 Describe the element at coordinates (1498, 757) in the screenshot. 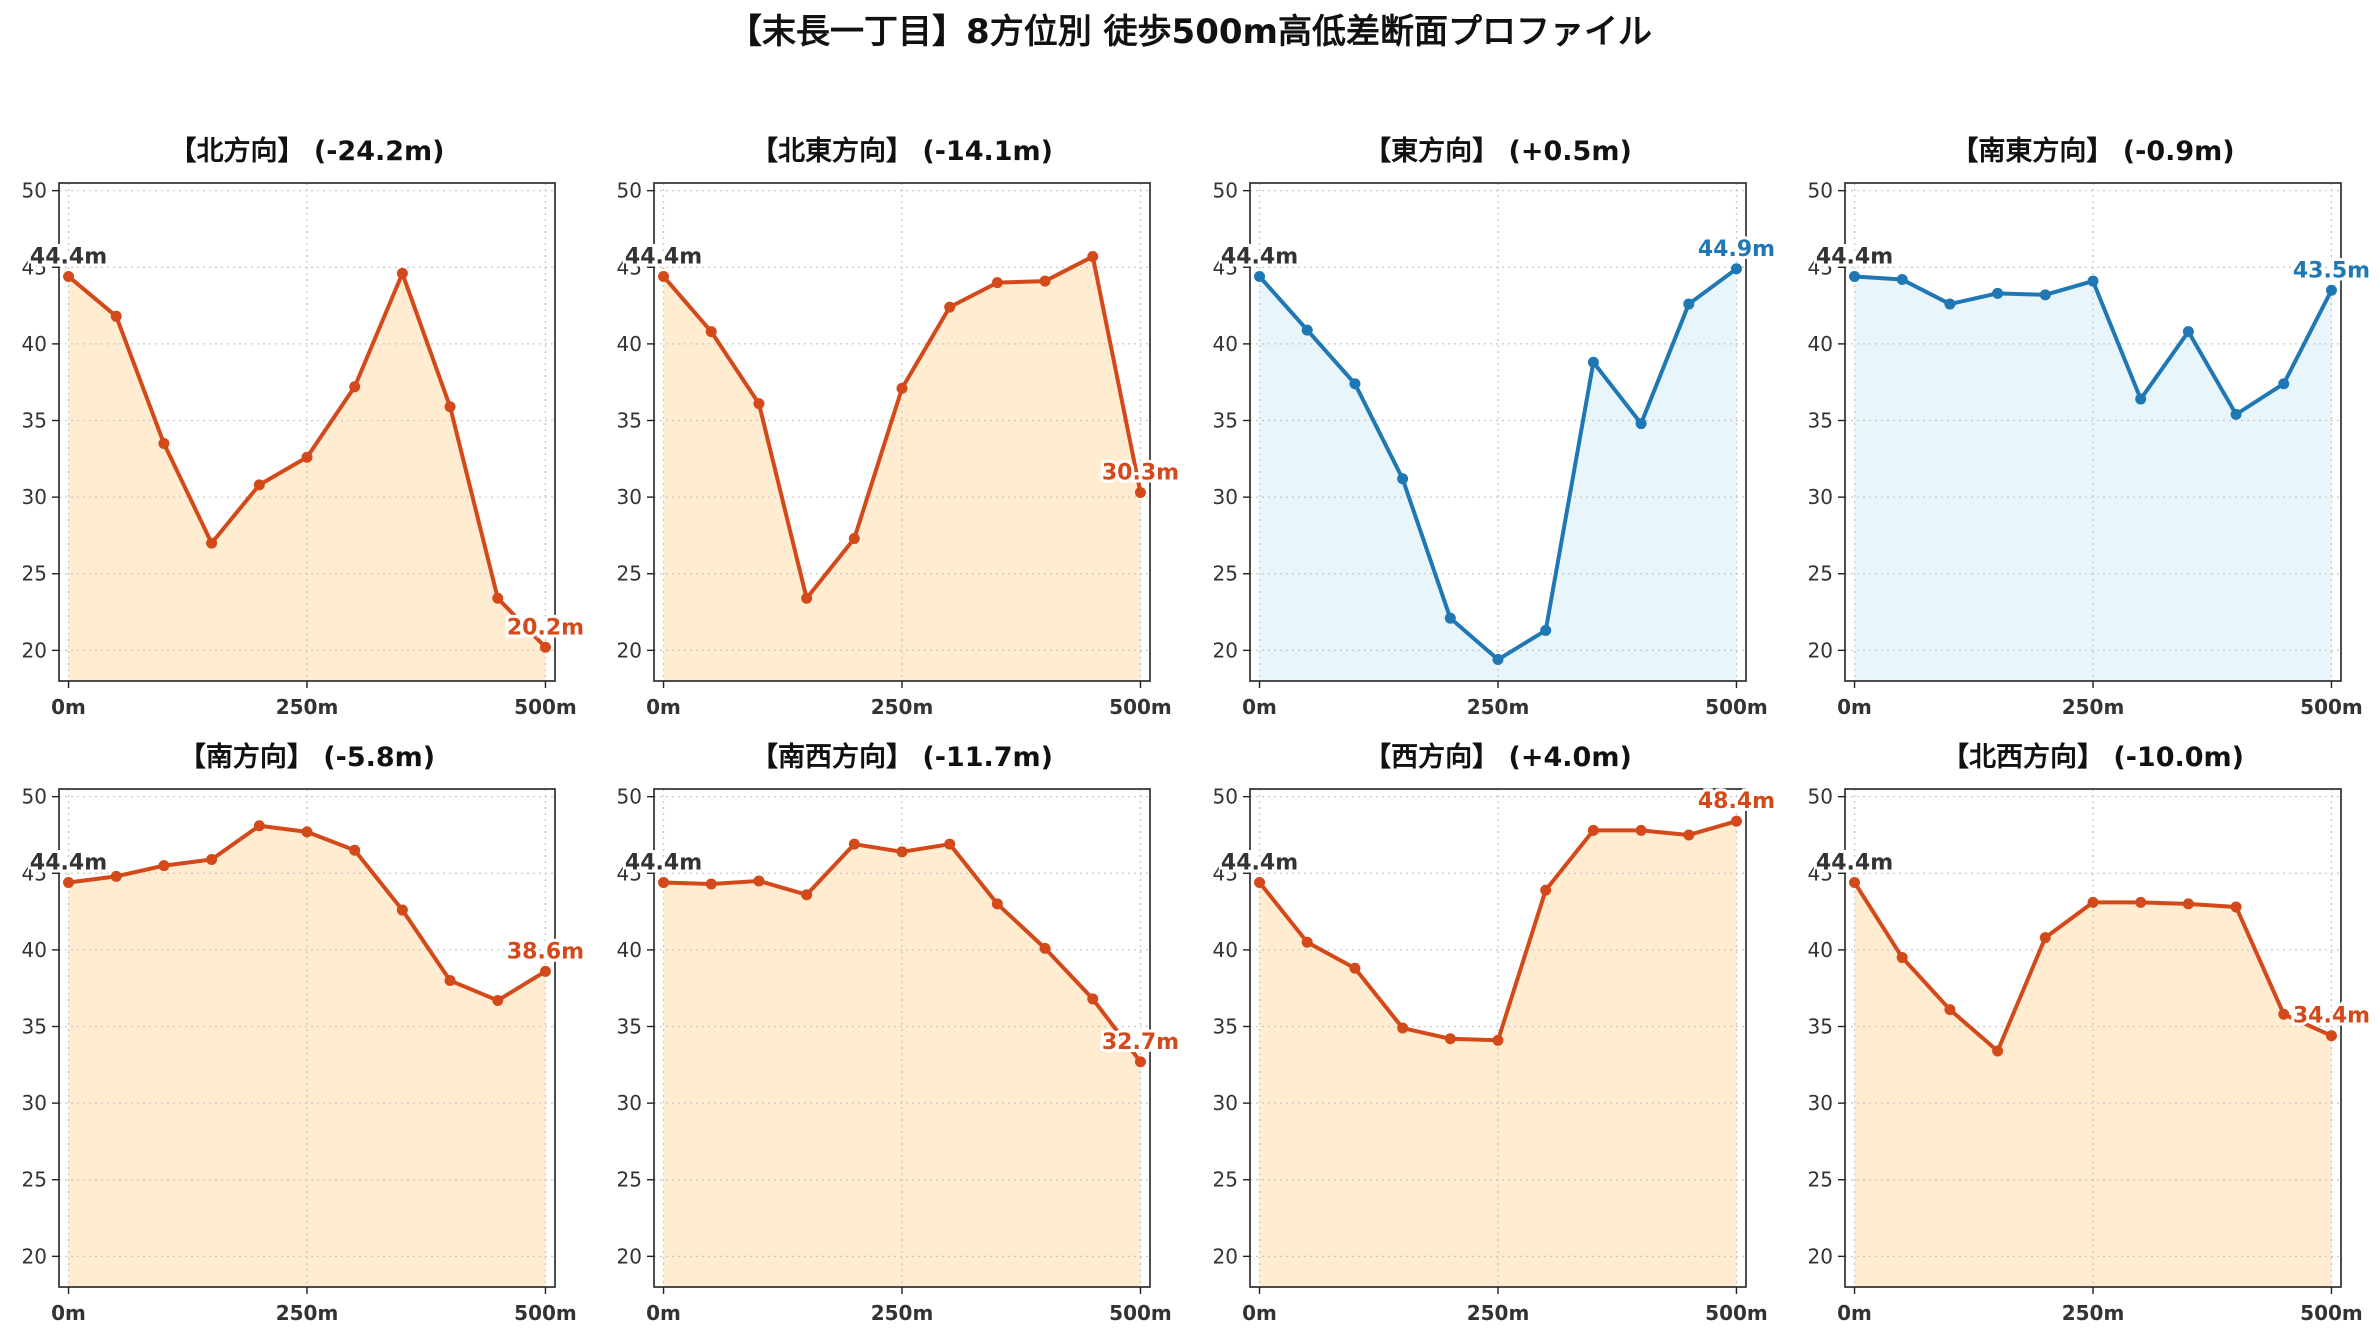

I see `panel-title: 【西方向】 (+4.0m)` at that location.